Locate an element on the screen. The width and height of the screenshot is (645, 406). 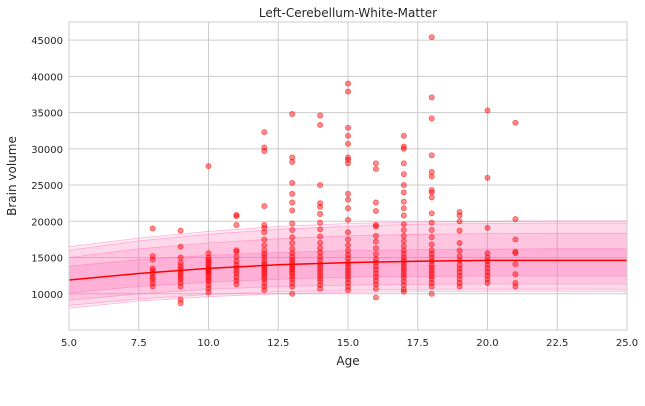
median-line is located at coordinates (347, 270).